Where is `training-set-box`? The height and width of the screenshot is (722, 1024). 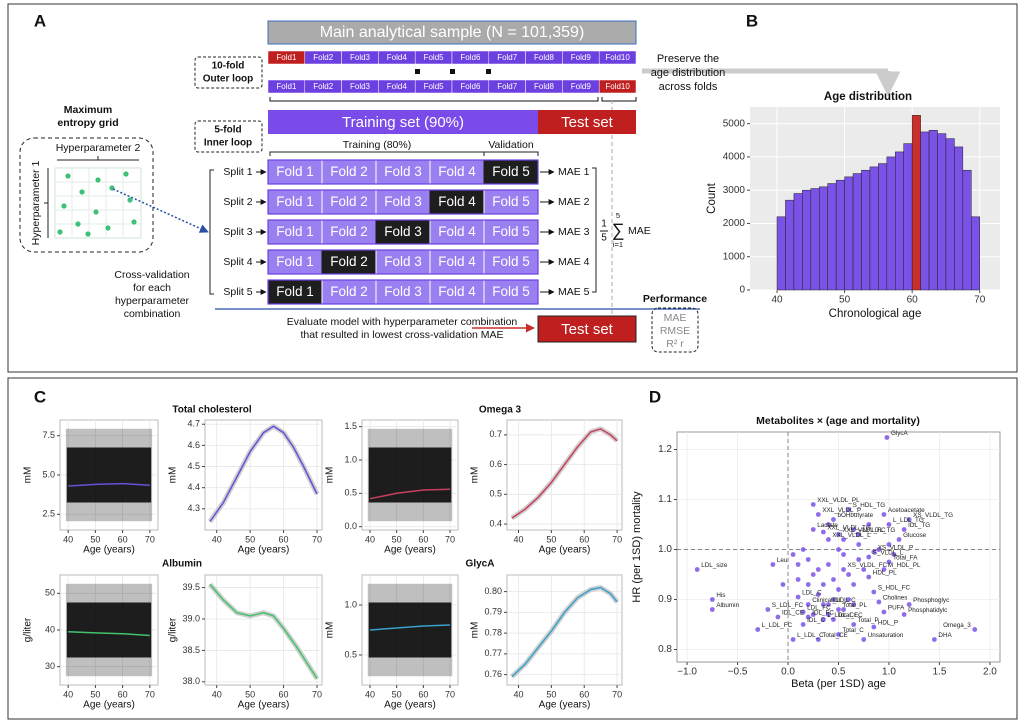
training-set-box is located at coordinates (403, 122).